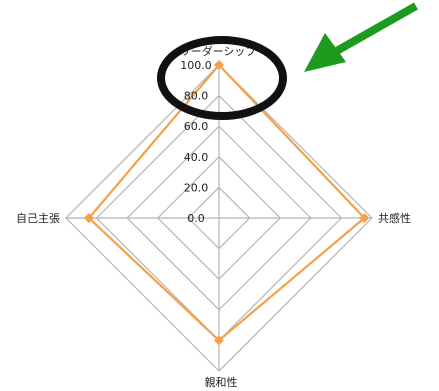 This screenshot has width=439, height=391. Describe the element at coordinates (196, 126) in the screenshot. I see `tick-label: 60.0` at that location.